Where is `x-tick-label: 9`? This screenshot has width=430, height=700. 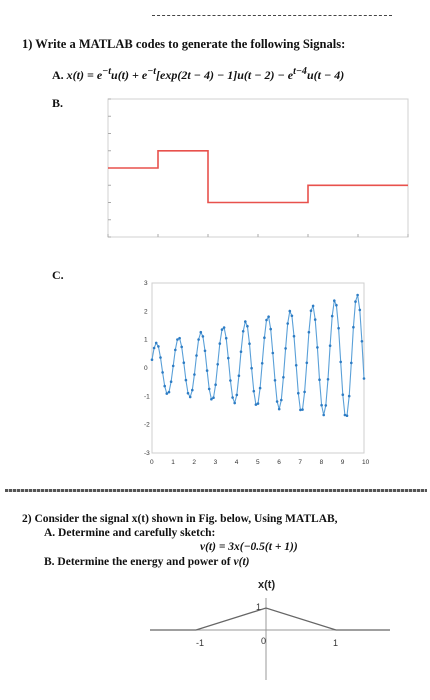 x-tick-label: 9 is located at coordinates (343, 462).